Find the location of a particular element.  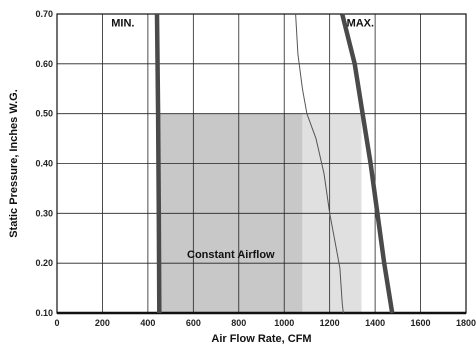

x-axis-title: Air Flow Rate, CFM is located at coordinates (261, 339).